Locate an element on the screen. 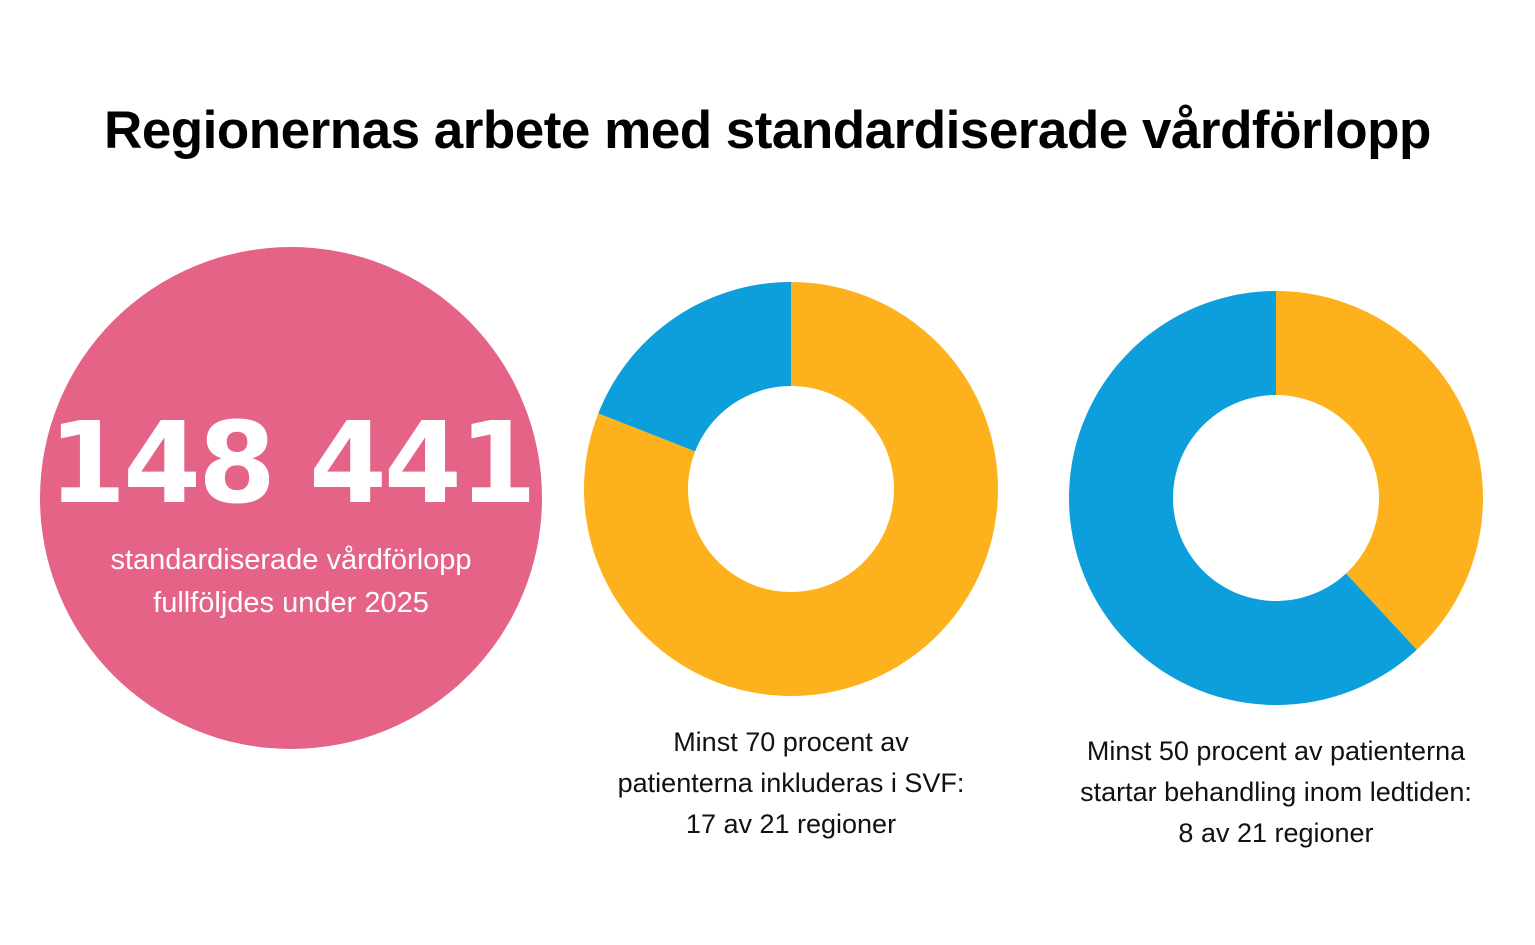 This screenshot has height=945, width=1535. highlight-line-1: standardiserade vårdförlopp is located at coordinates (291, 560).